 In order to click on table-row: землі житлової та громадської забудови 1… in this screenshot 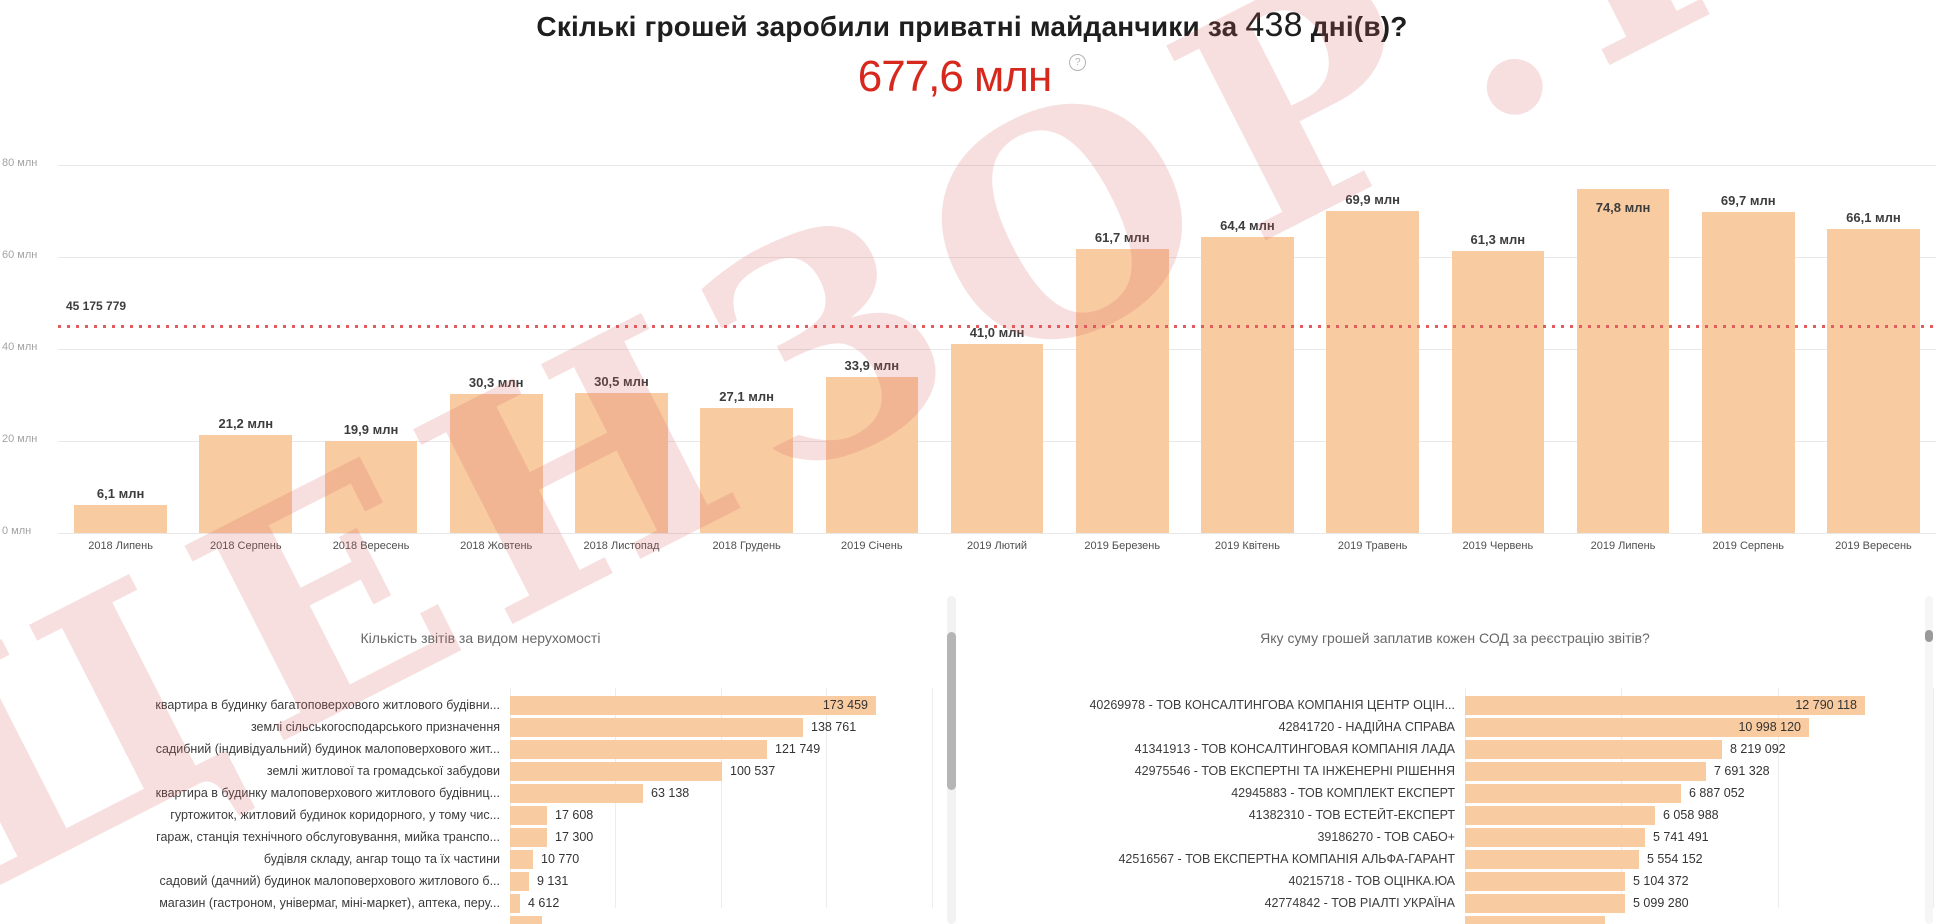, I will do `click(480, 771)`.